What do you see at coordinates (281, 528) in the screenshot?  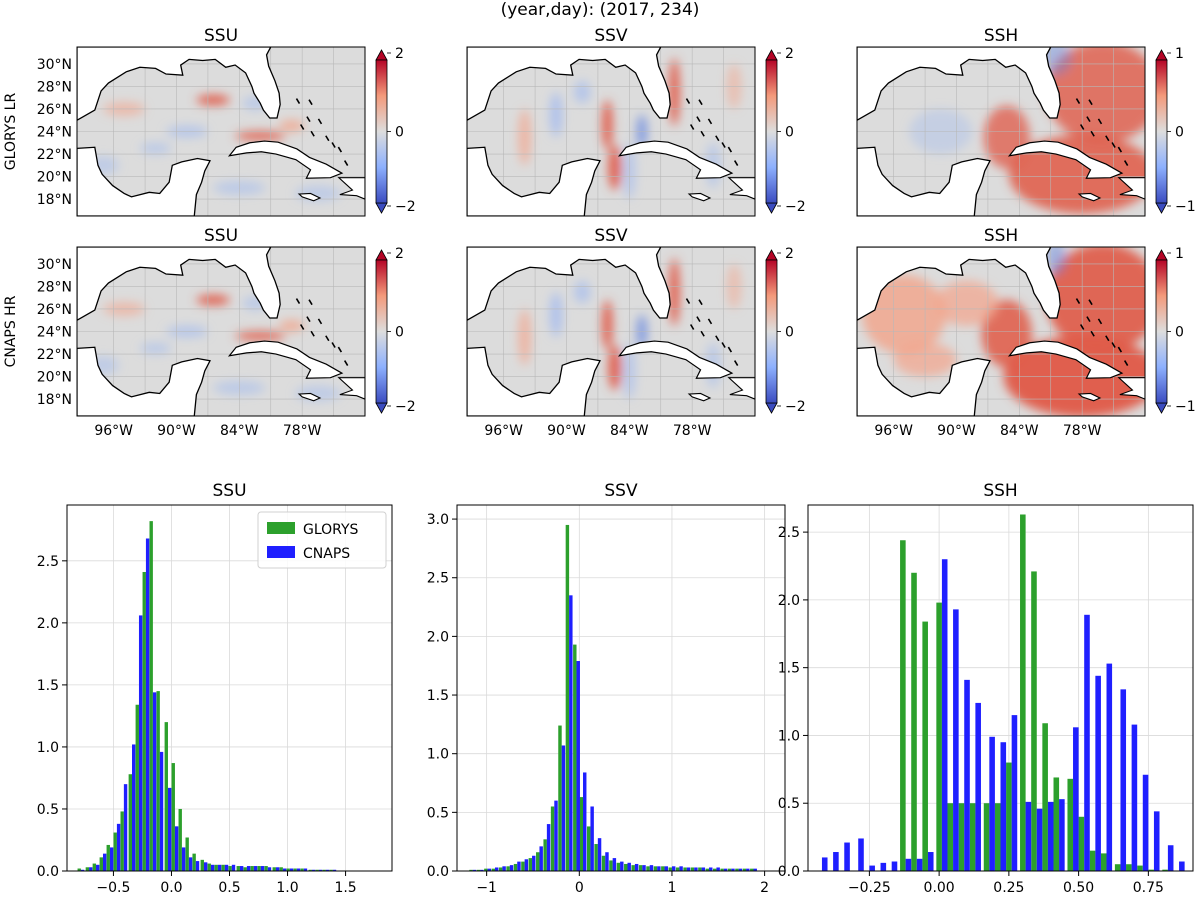 I see `legend-swatch-glorys` at bounding box center [281, 528].